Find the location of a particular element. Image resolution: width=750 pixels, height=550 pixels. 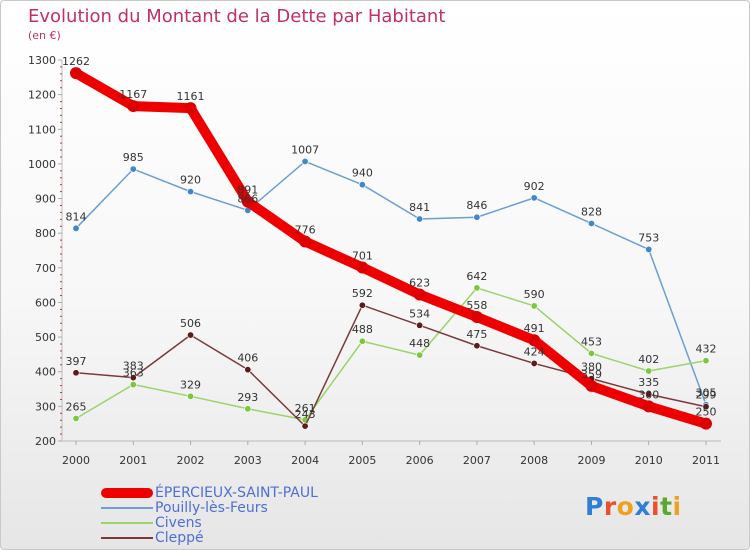

x-tick-label: 2001 is located at coordinates (133, 460).